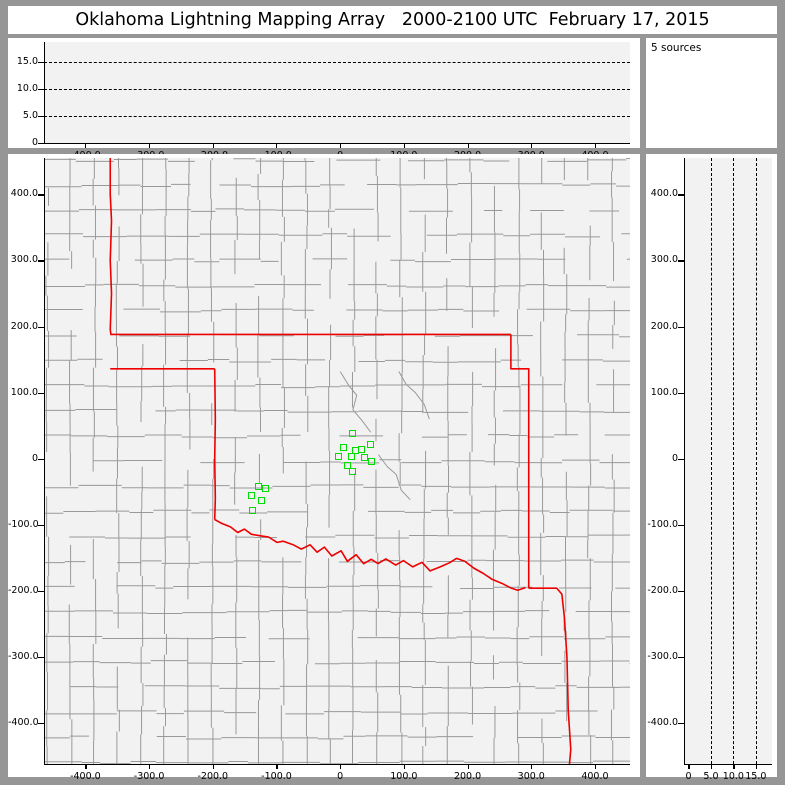  I want to click on altitude-x-label: 15.0, so click(756, 776).